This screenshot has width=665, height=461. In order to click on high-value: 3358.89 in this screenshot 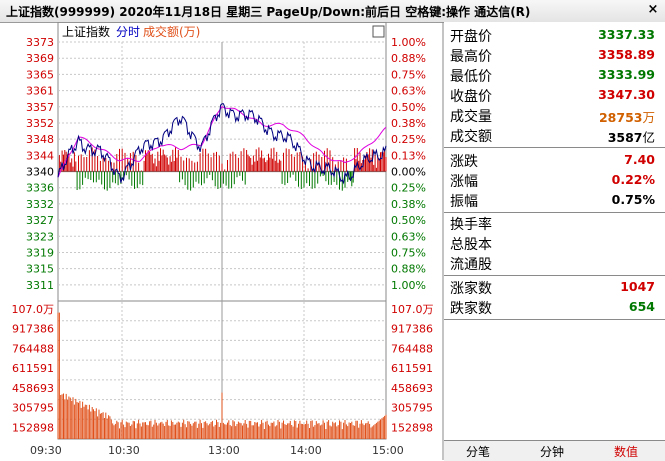, I will do `click(626, 54)`.